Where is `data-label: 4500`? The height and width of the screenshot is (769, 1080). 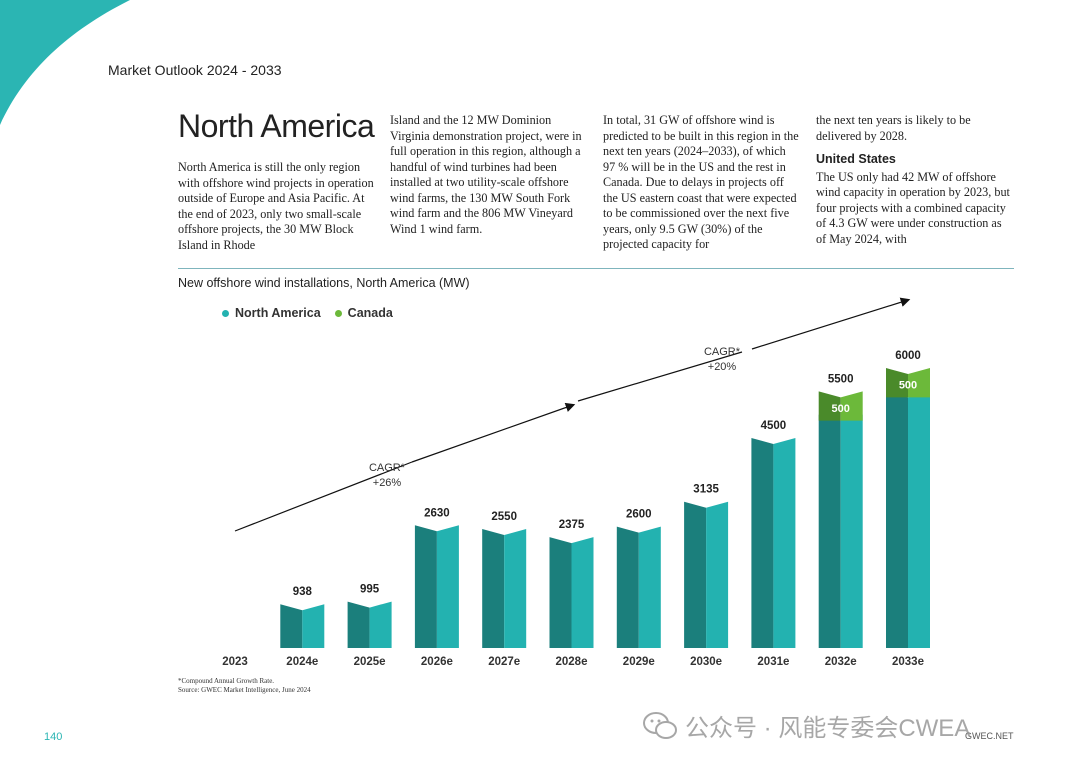
data-label: 4500 is located at coordinates (774, 426).